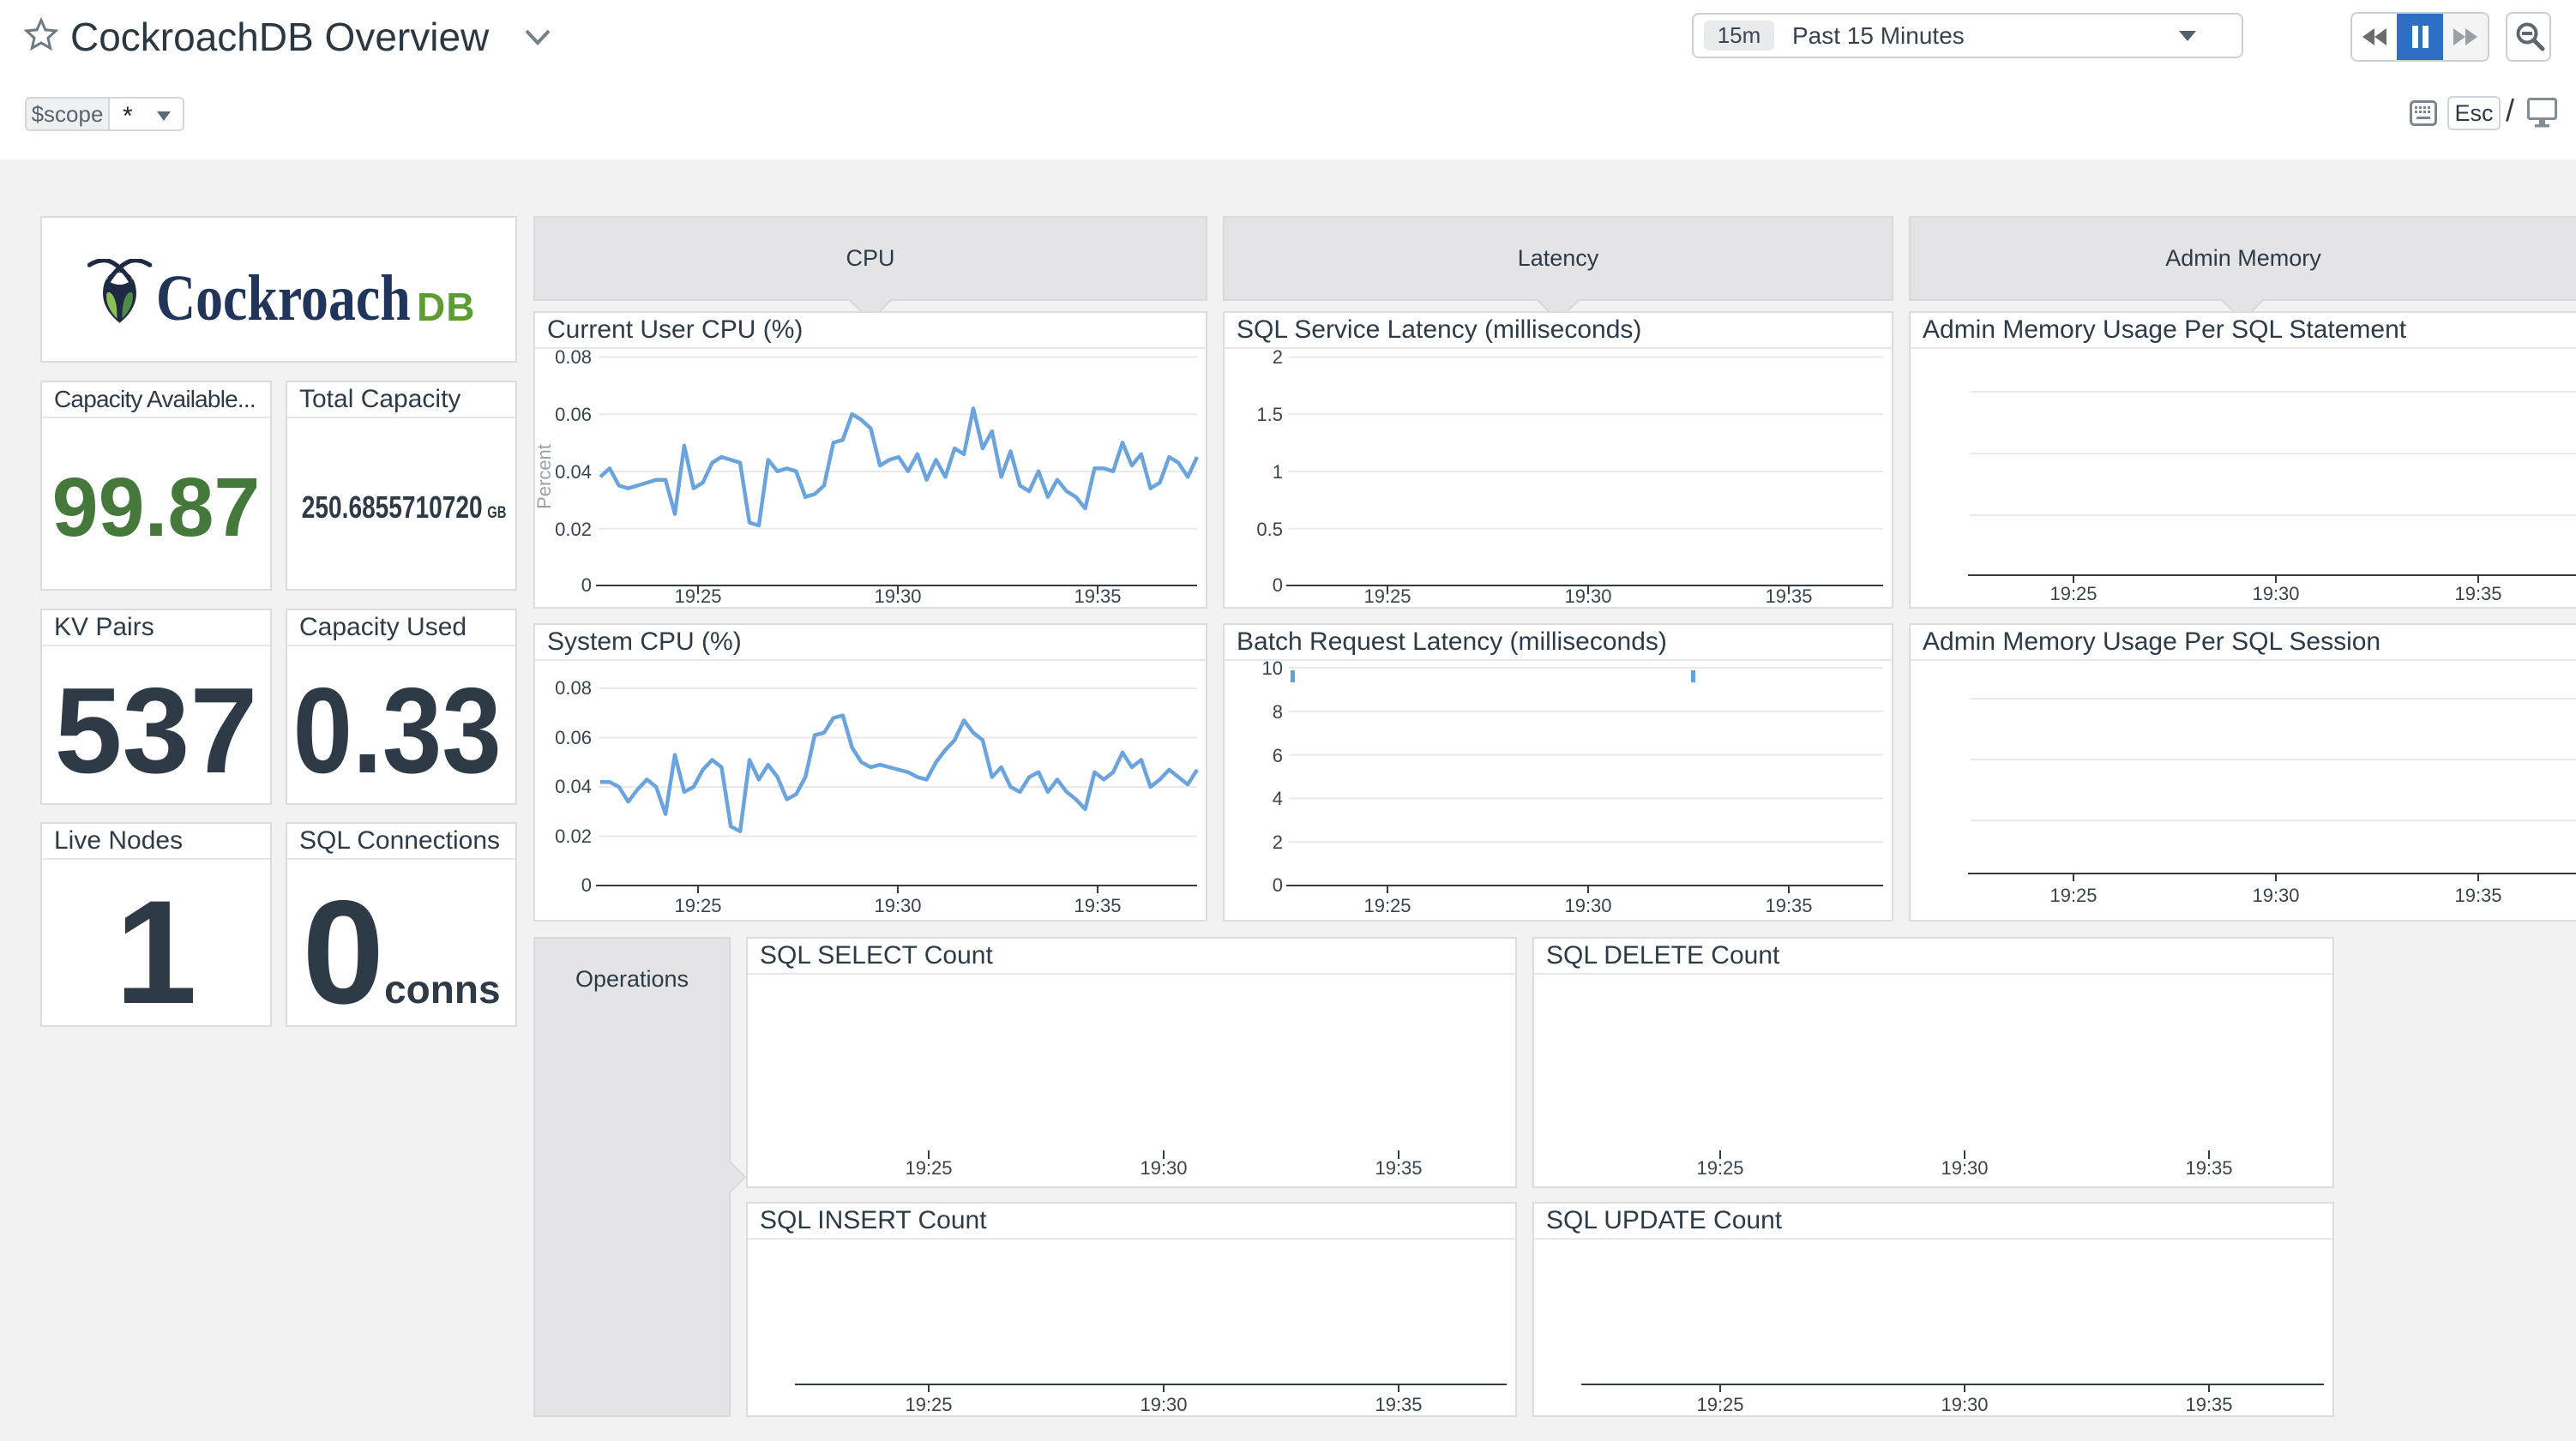 This screenshot has width=2576, height=1441. I want to click on svg-text: Percent, so click(545, 476).